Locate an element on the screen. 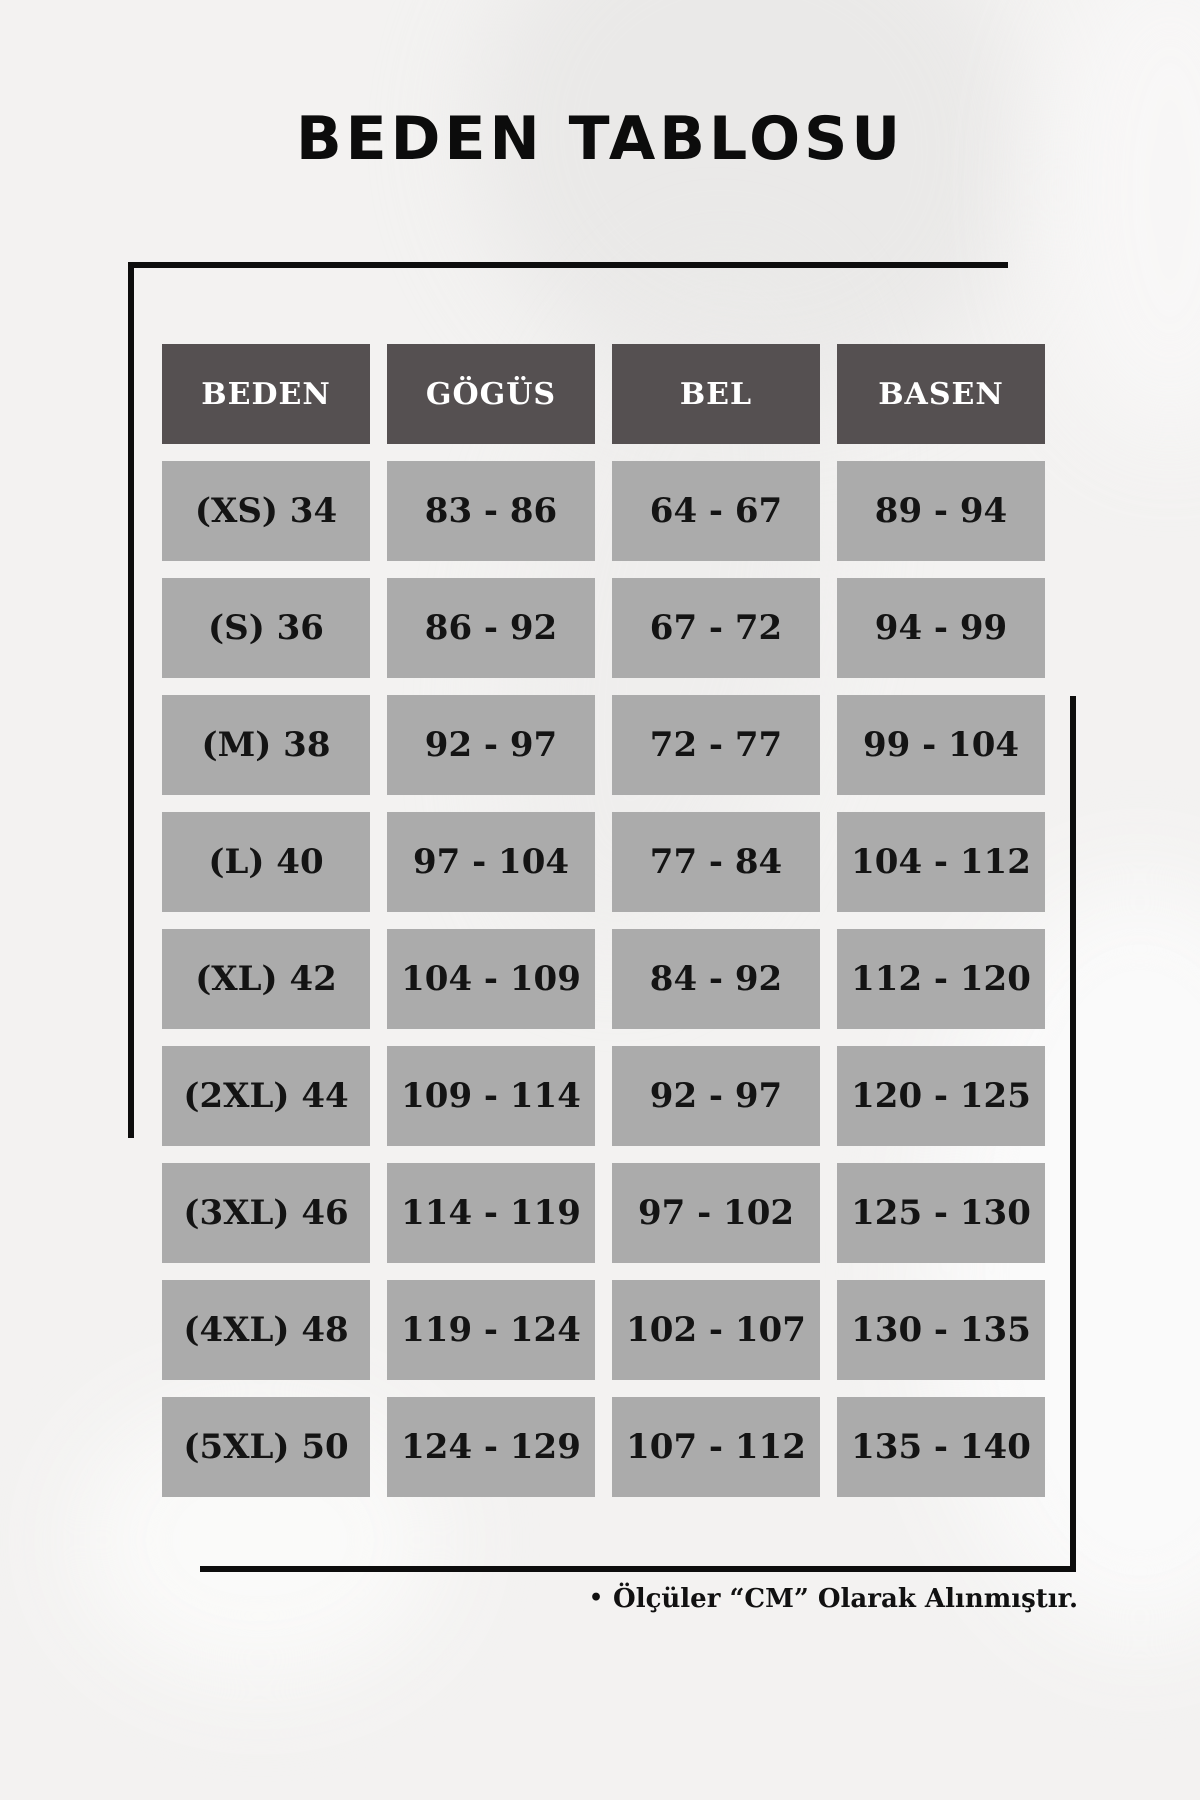 This screenshot has height=1800, width=1200. table-cell-chest: 86 - 92 is located at coordinates (491, 628).